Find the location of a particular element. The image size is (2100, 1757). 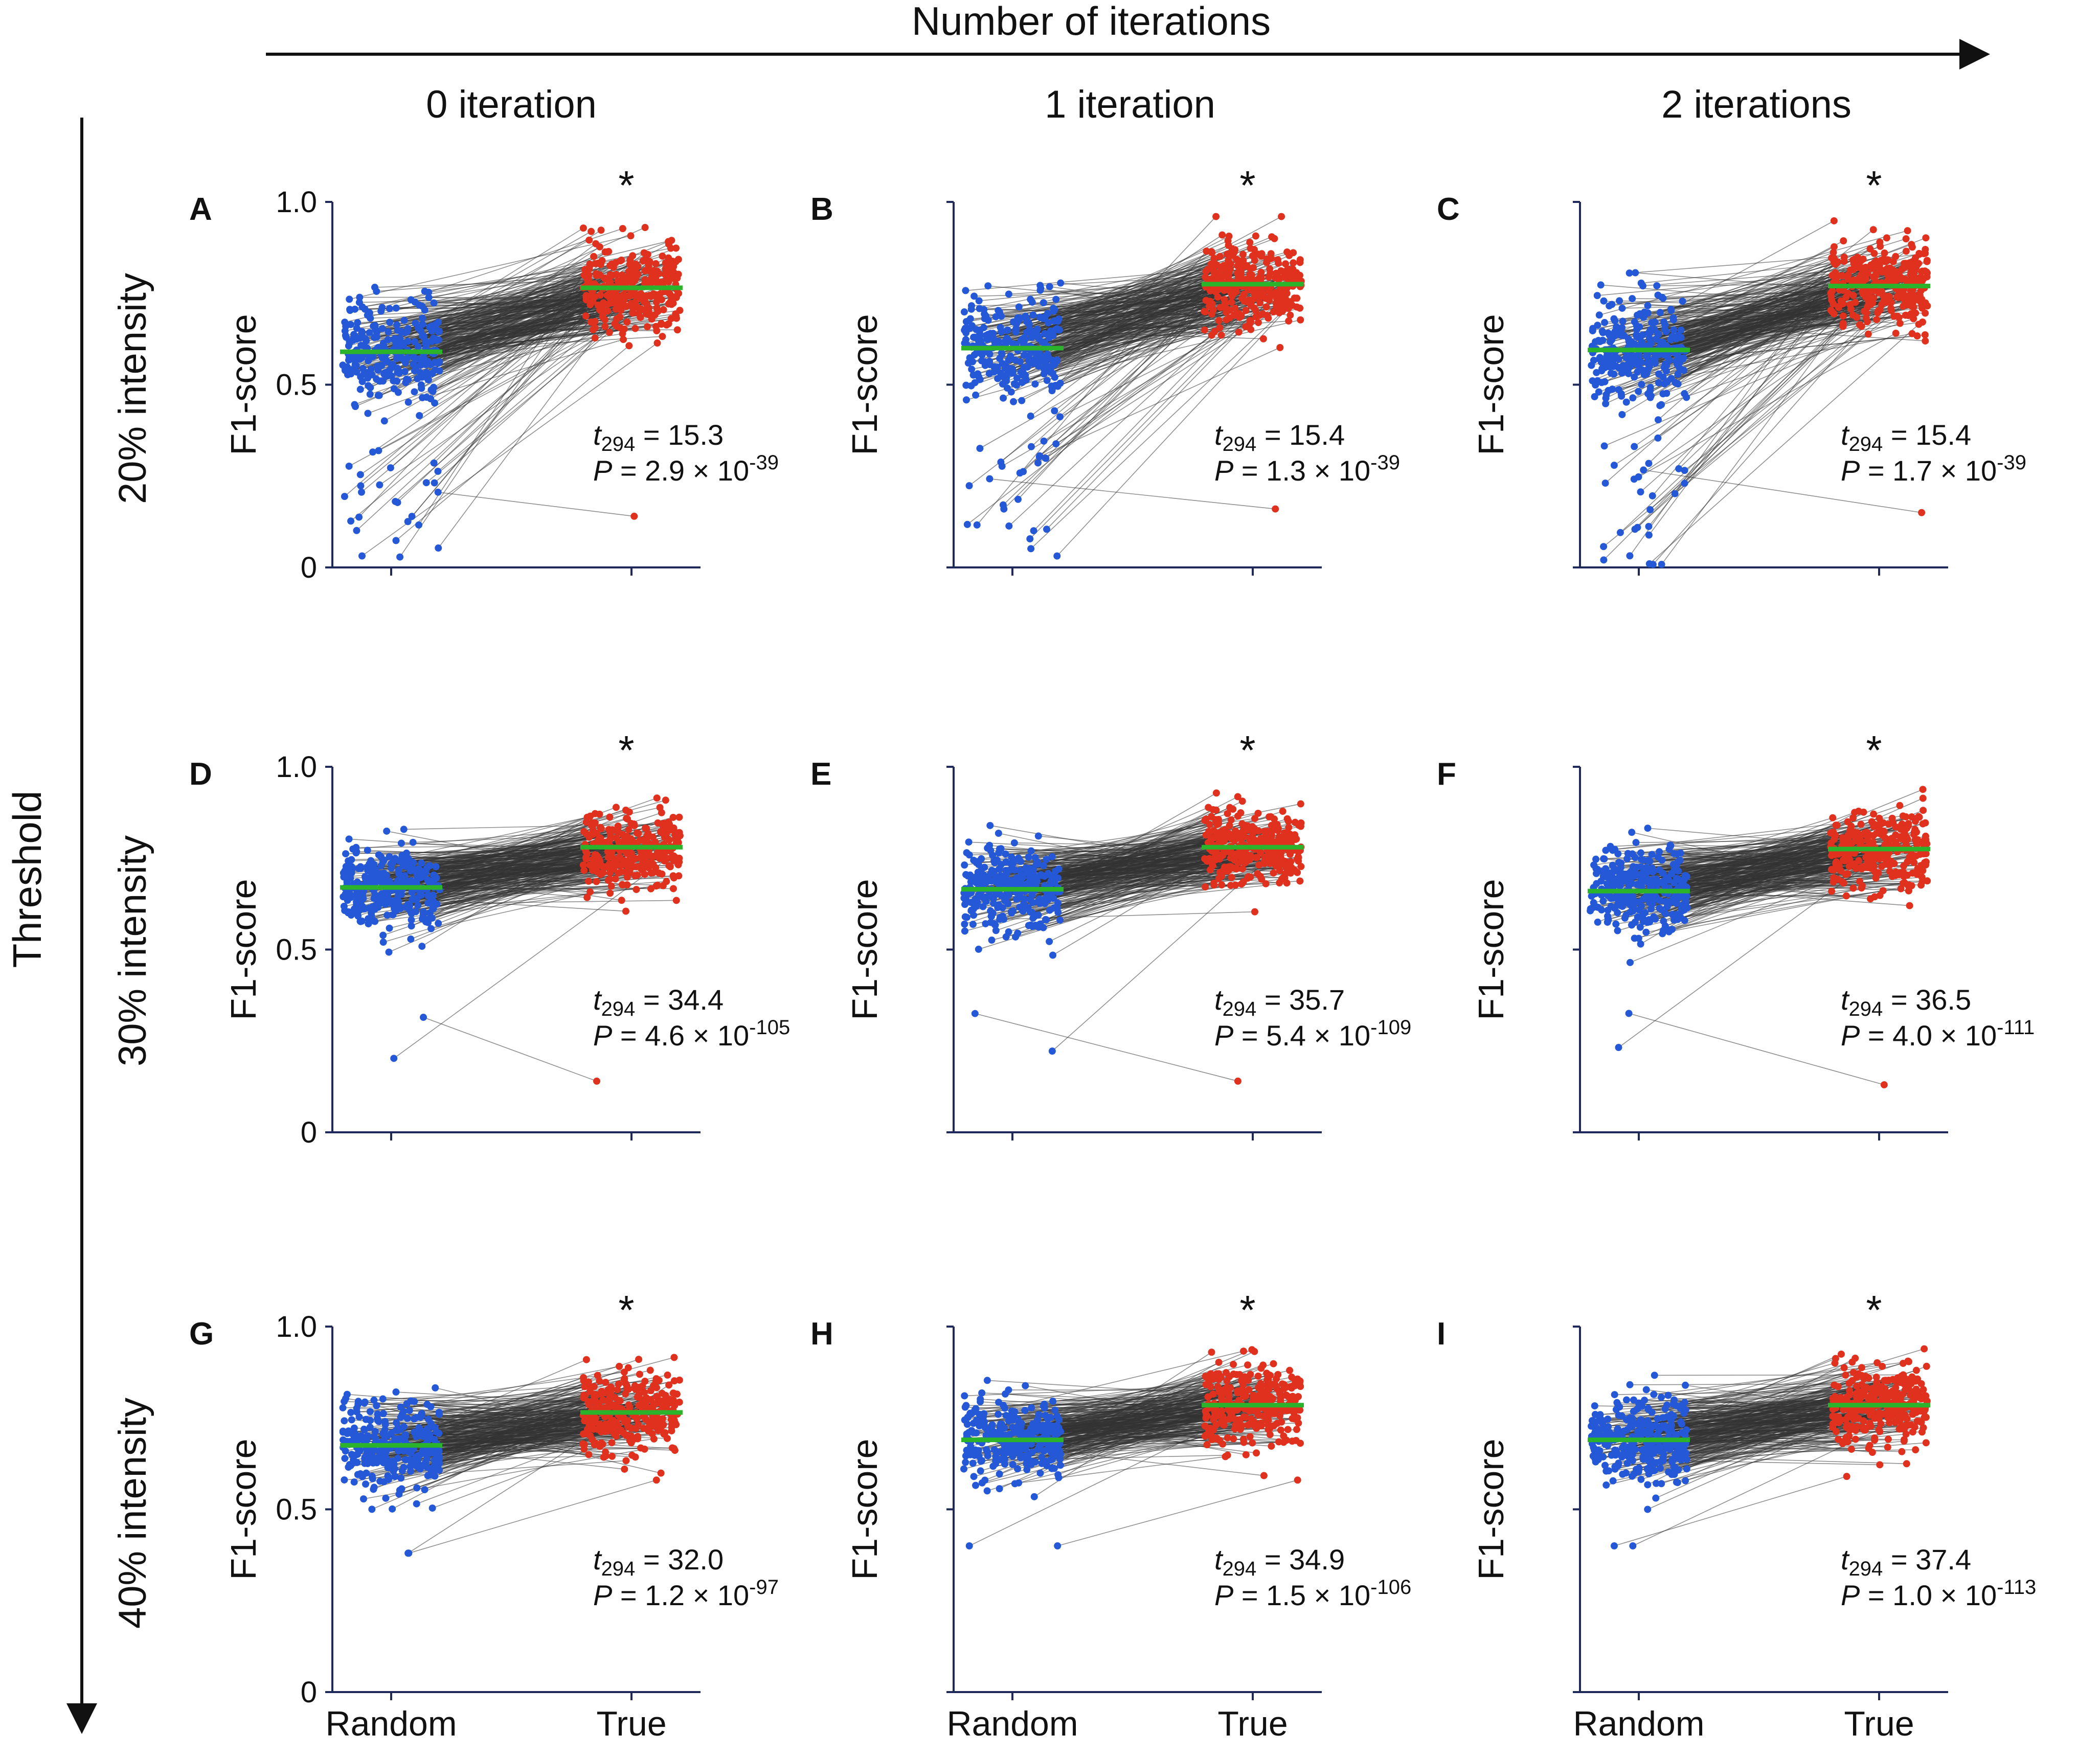

y-axis-title-d: F1-score is located at coordinates (243, 950).